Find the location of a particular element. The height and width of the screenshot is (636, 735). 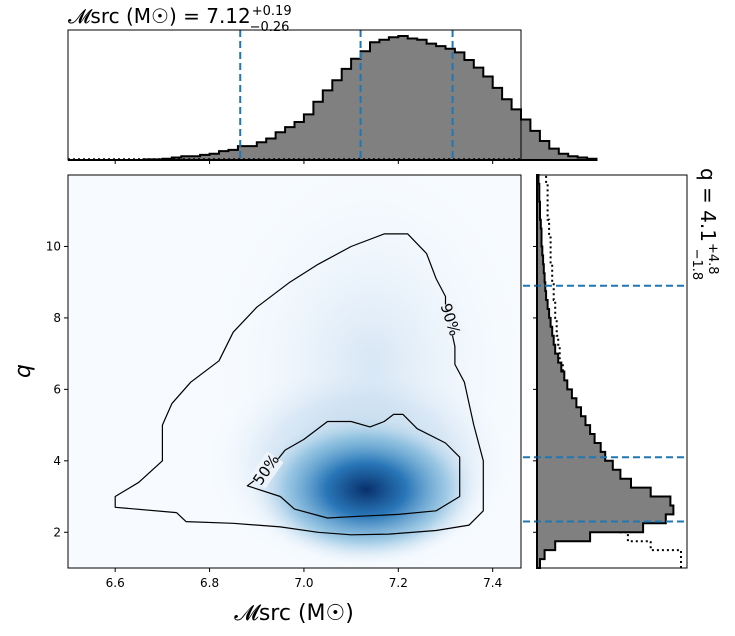

top-marginal-title: 𝓜src (M☉) = 7.12+0.19 −0.26 is located at coordinates (180, 19).